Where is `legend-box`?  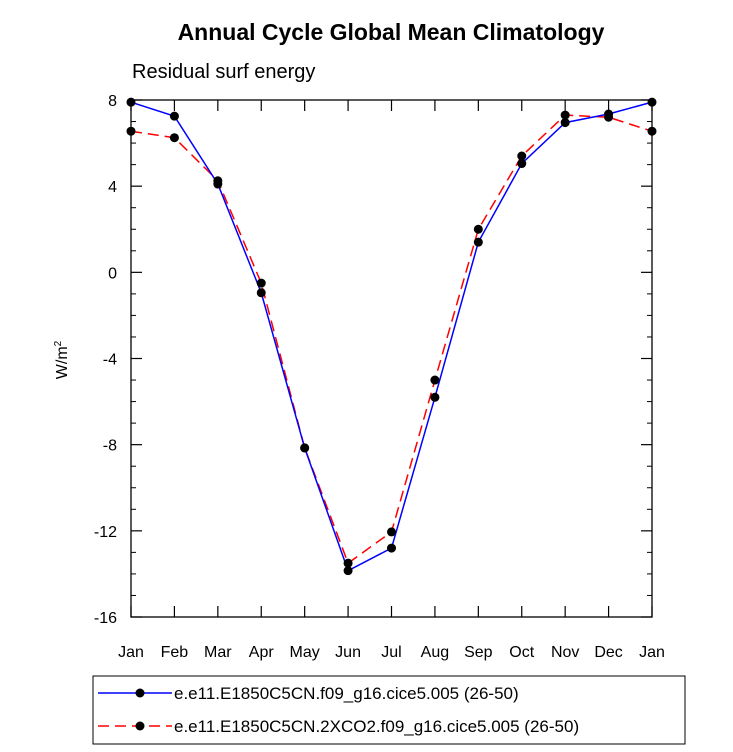 legend-box is located at coordinates (389, 710).